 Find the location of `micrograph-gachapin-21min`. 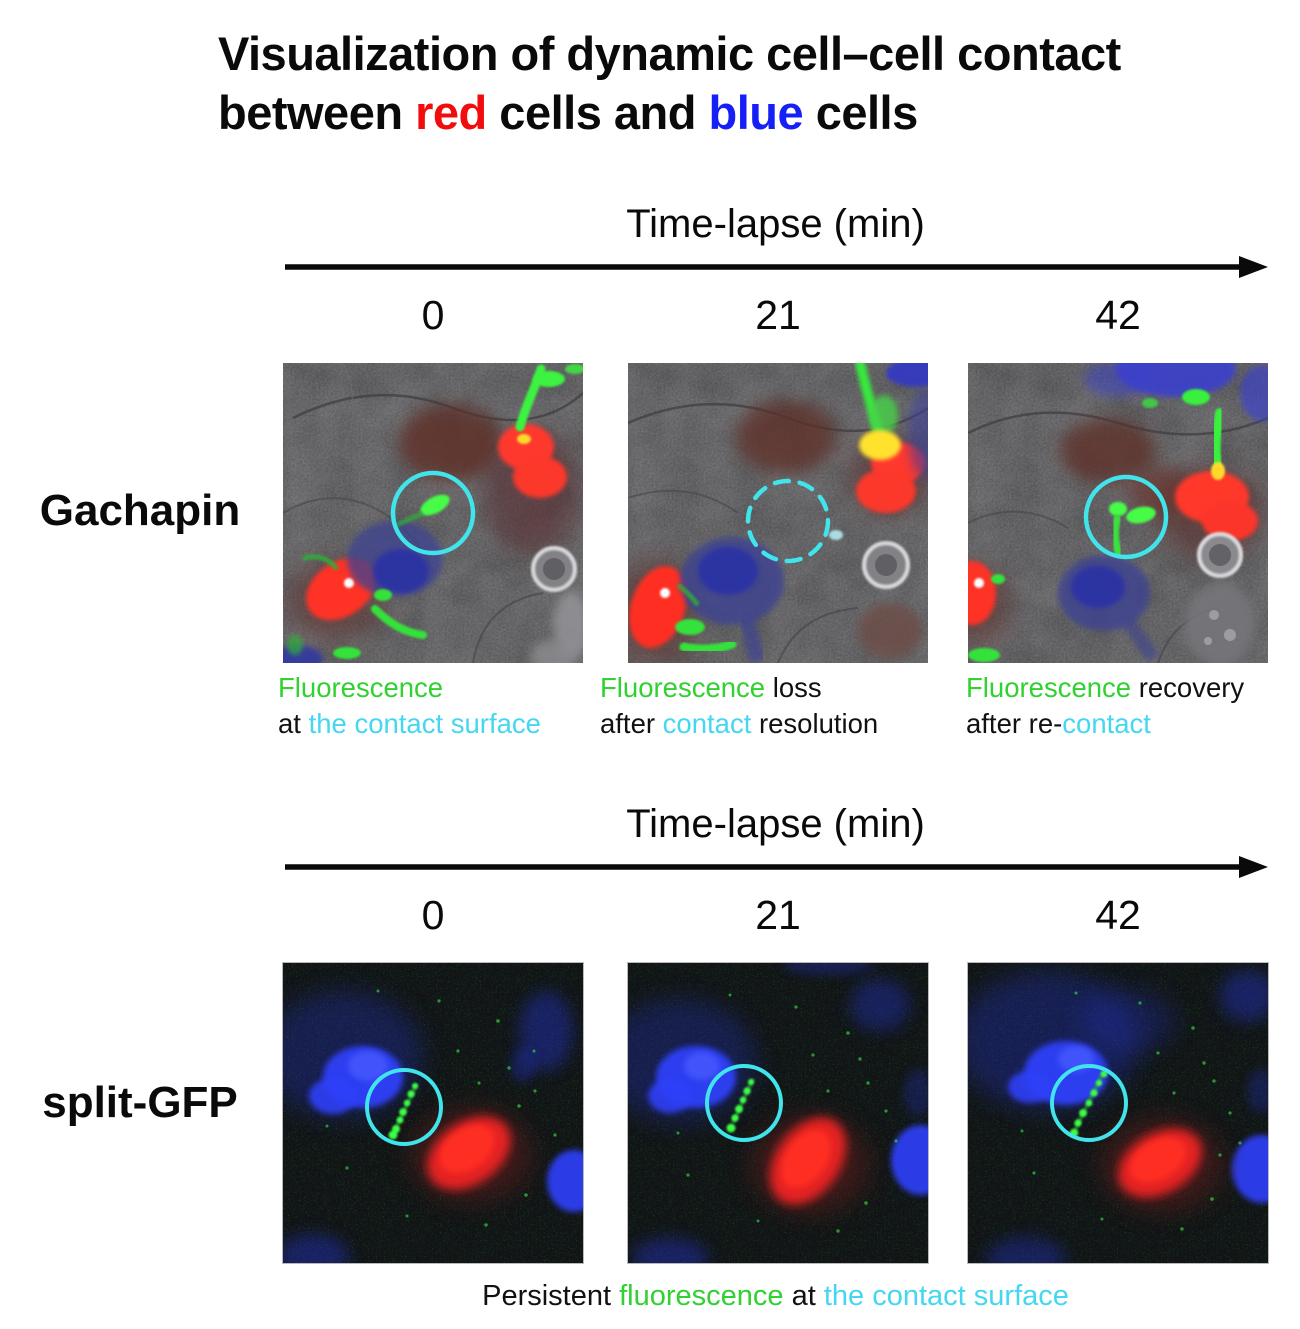

micrograph-gachapin-21min is located at coordinates (778, 513).